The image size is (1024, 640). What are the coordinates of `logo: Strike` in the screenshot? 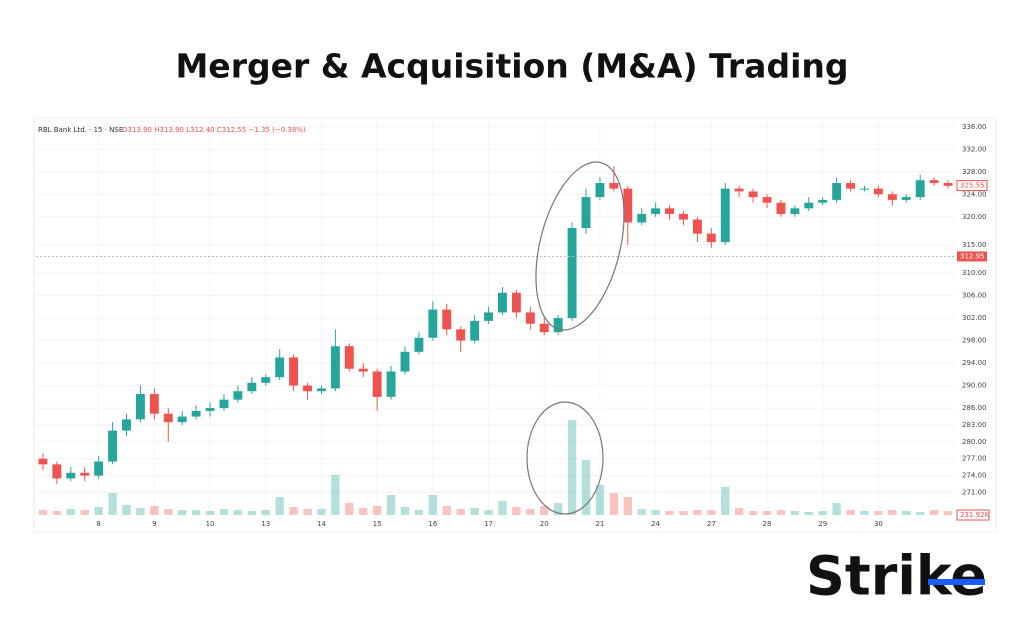 It's located at (896, 576).